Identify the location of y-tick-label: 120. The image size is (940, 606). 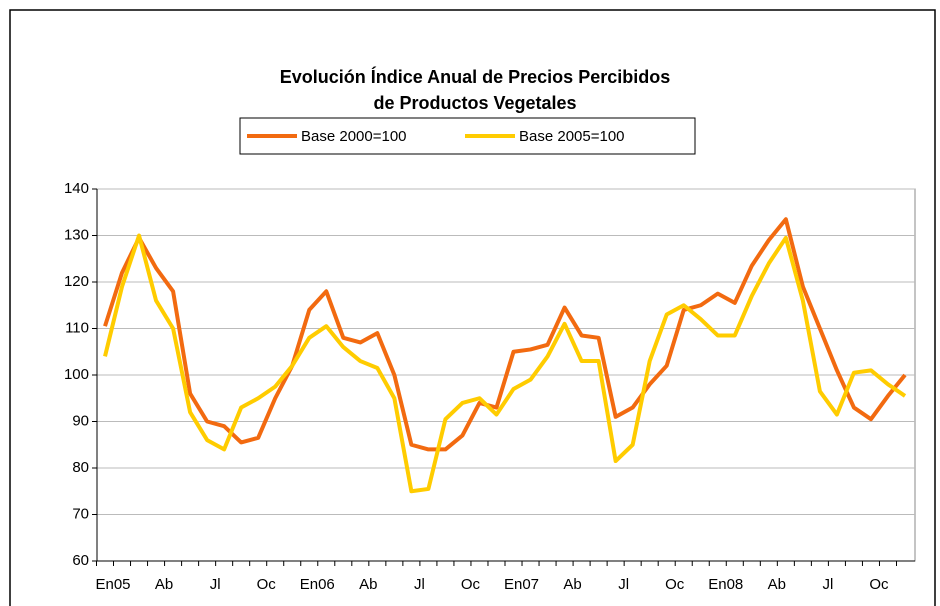
(76, 281).